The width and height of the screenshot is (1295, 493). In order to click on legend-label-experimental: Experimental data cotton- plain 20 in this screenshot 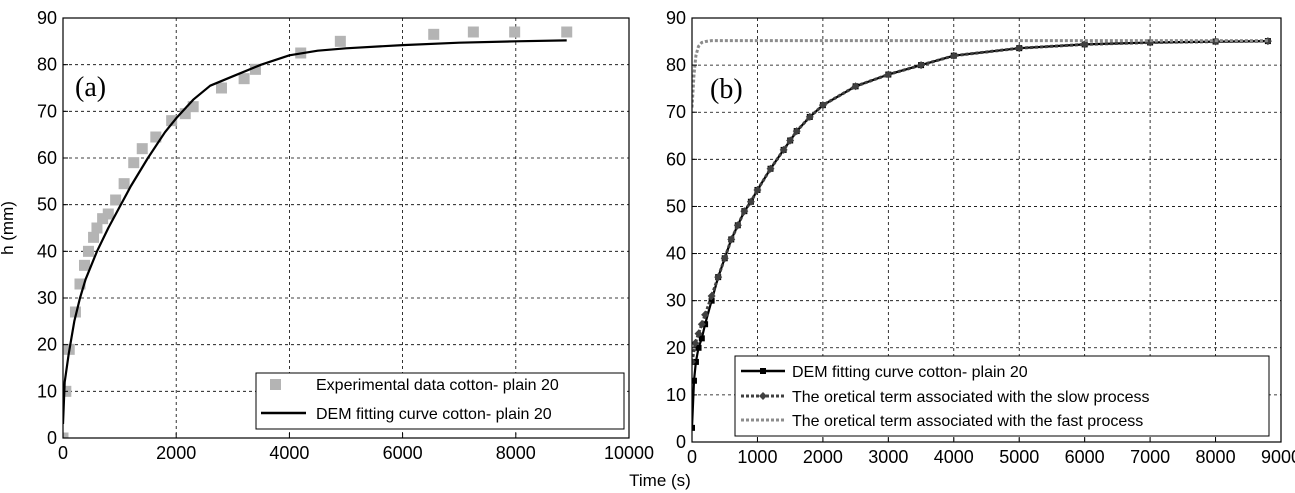, I will do `click(437, 385)`.